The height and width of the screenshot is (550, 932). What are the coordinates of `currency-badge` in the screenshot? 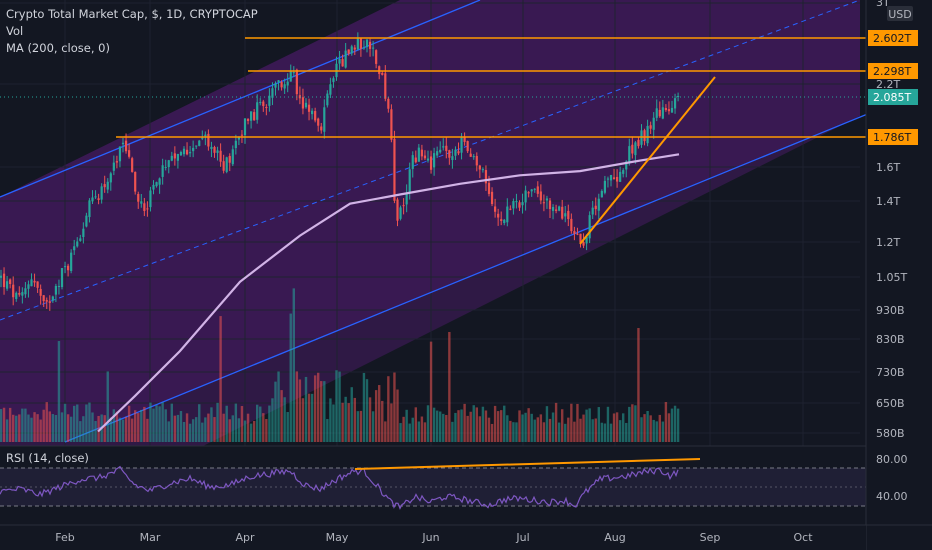 It's located at (900, 13).